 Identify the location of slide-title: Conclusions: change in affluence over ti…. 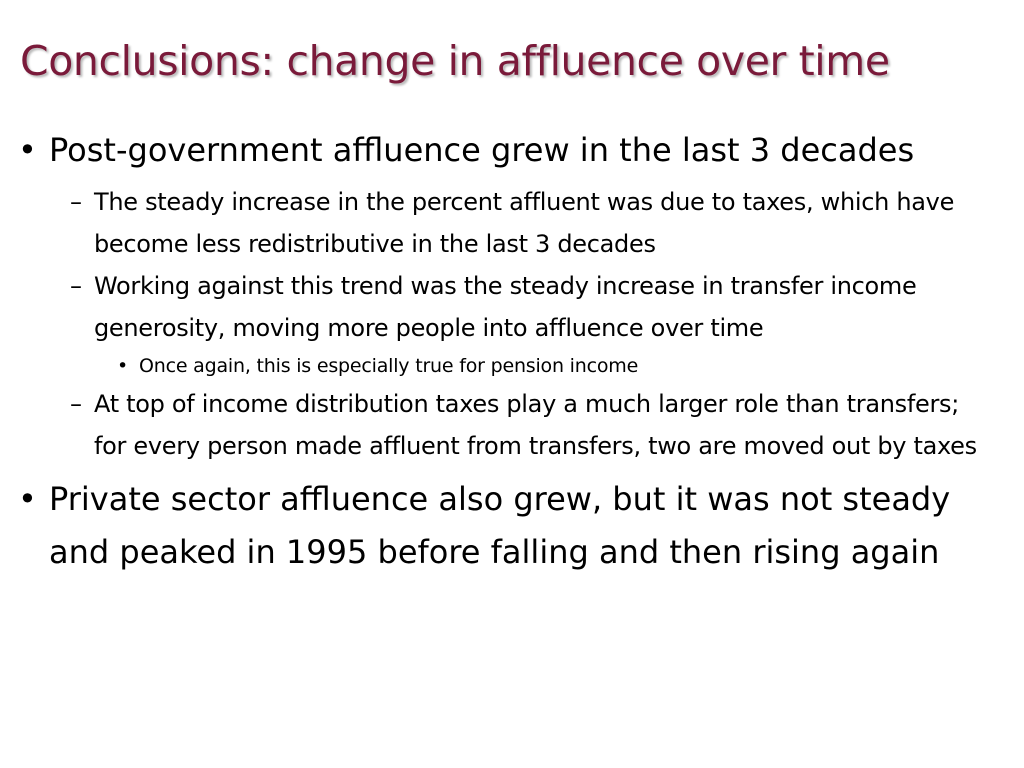
(455, 61).